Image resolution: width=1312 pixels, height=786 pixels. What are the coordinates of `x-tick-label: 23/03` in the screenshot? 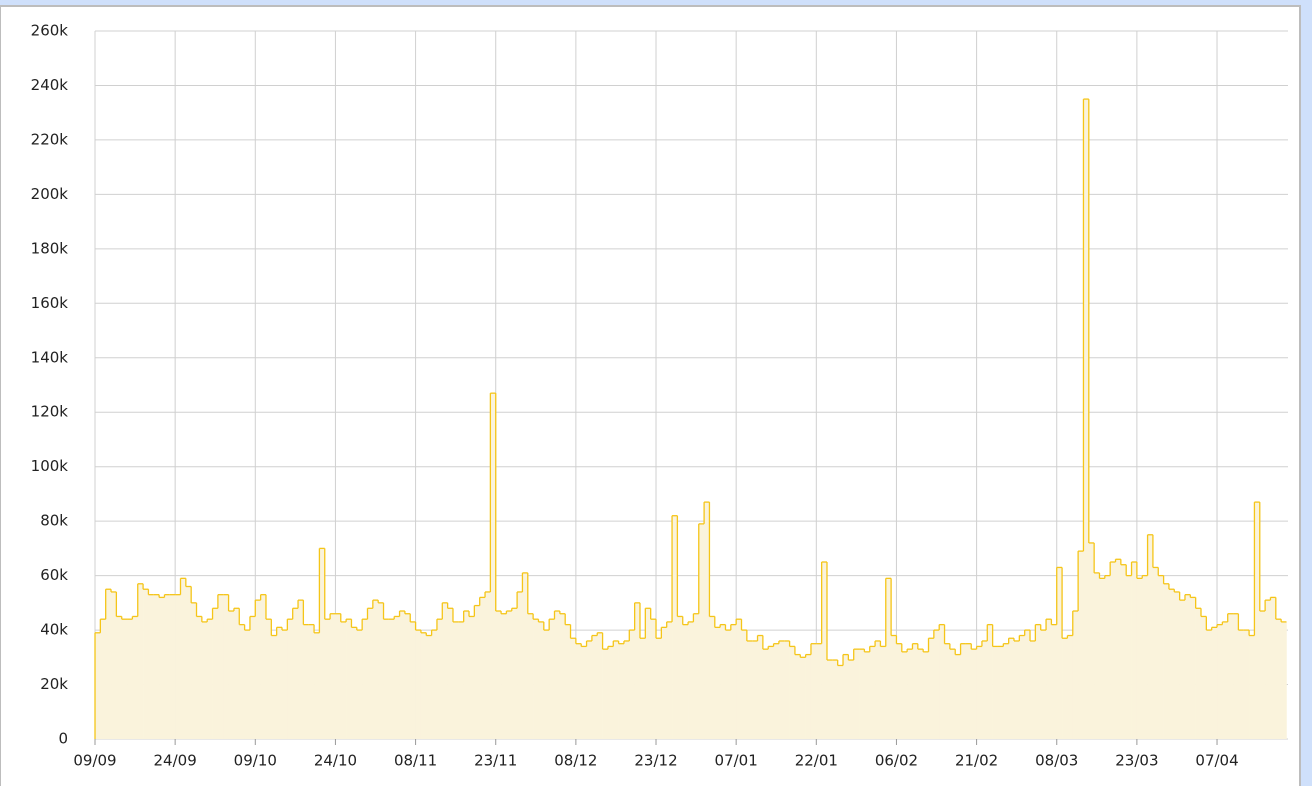 It's located at (1136, 761).